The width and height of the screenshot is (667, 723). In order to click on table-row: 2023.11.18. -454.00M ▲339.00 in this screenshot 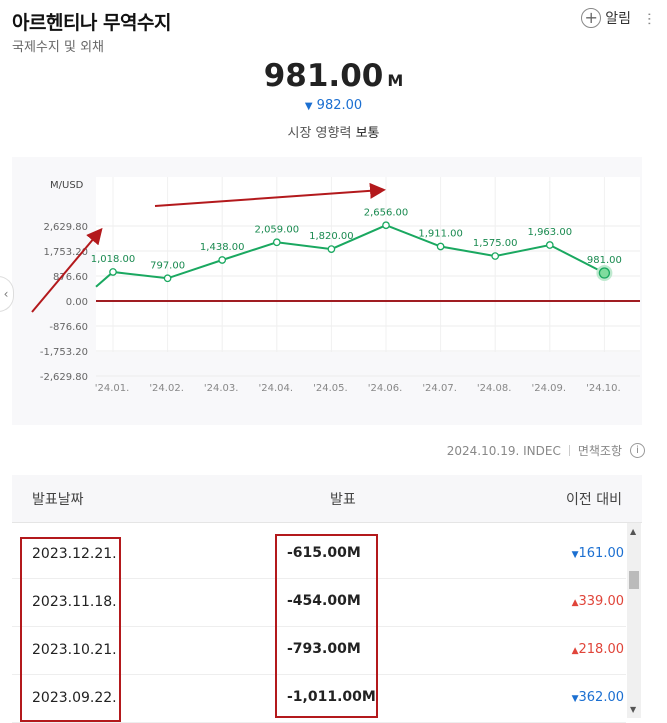, I will do `click(319, 603)`.